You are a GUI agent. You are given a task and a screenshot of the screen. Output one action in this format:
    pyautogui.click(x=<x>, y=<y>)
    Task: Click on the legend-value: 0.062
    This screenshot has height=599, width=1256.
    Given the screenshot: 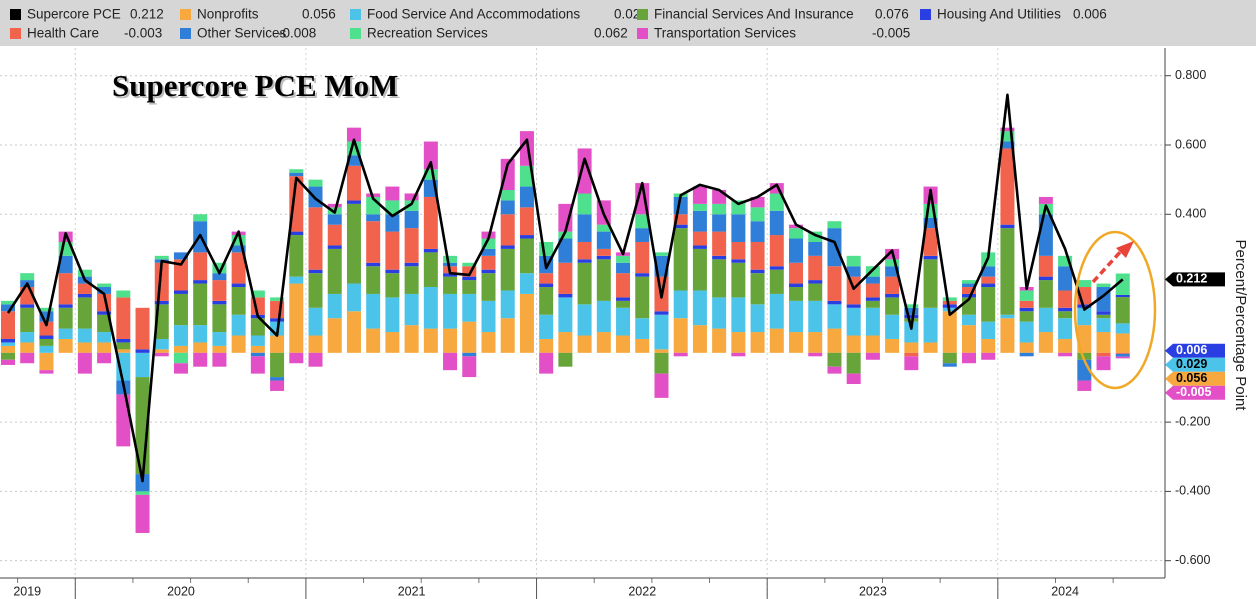 What is the action you would take?
    pyautogui.click(x=611, y=33)
    